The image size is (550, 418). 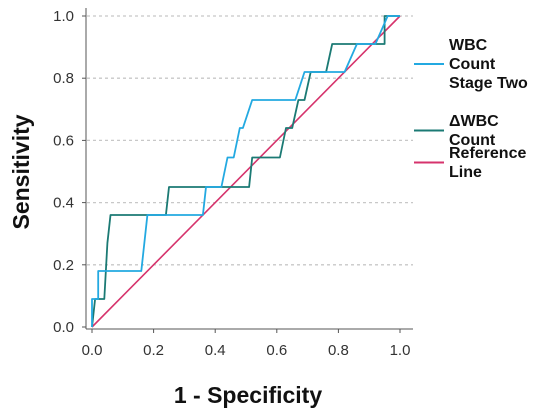 I want to click on y-axis-ticks: 0.0 0.2 0.4 0.6 0.8 1.0, so click(x=69, y=172).